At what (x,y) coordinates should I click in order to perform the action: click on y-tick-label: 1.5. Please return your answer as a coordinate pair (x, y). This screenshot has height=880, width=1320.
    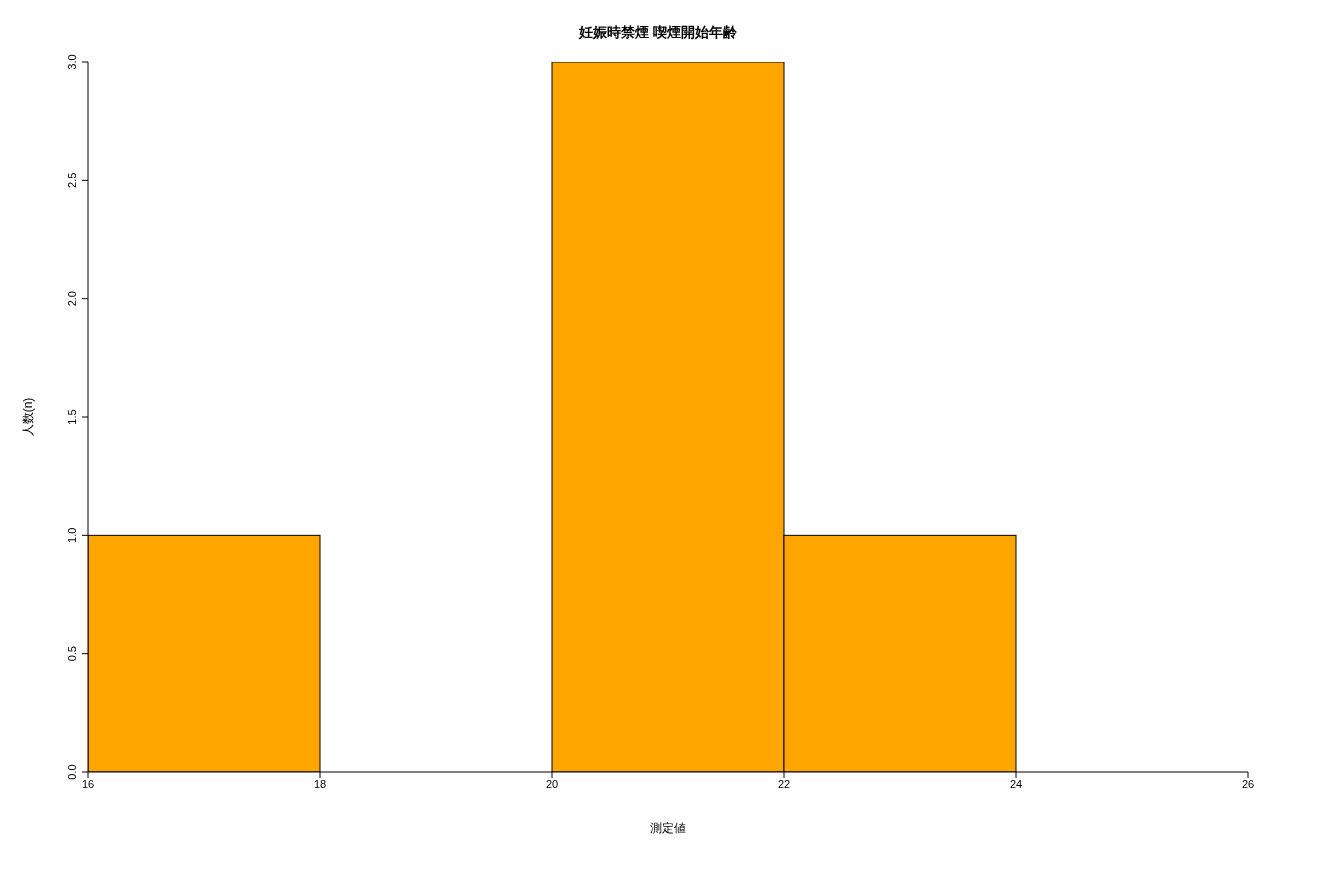
    Looking at the image, I should click on (72, 417).